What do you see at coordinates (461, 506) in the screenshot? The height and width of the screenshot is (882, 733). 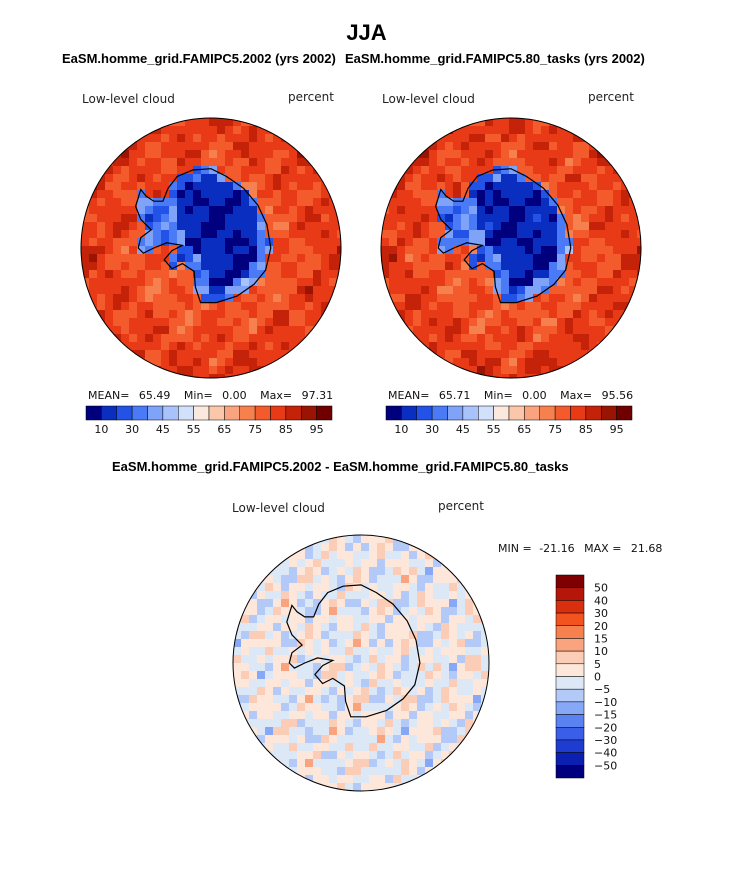 I see `panel3-units-label: percent` at bounding box center [461, 506].